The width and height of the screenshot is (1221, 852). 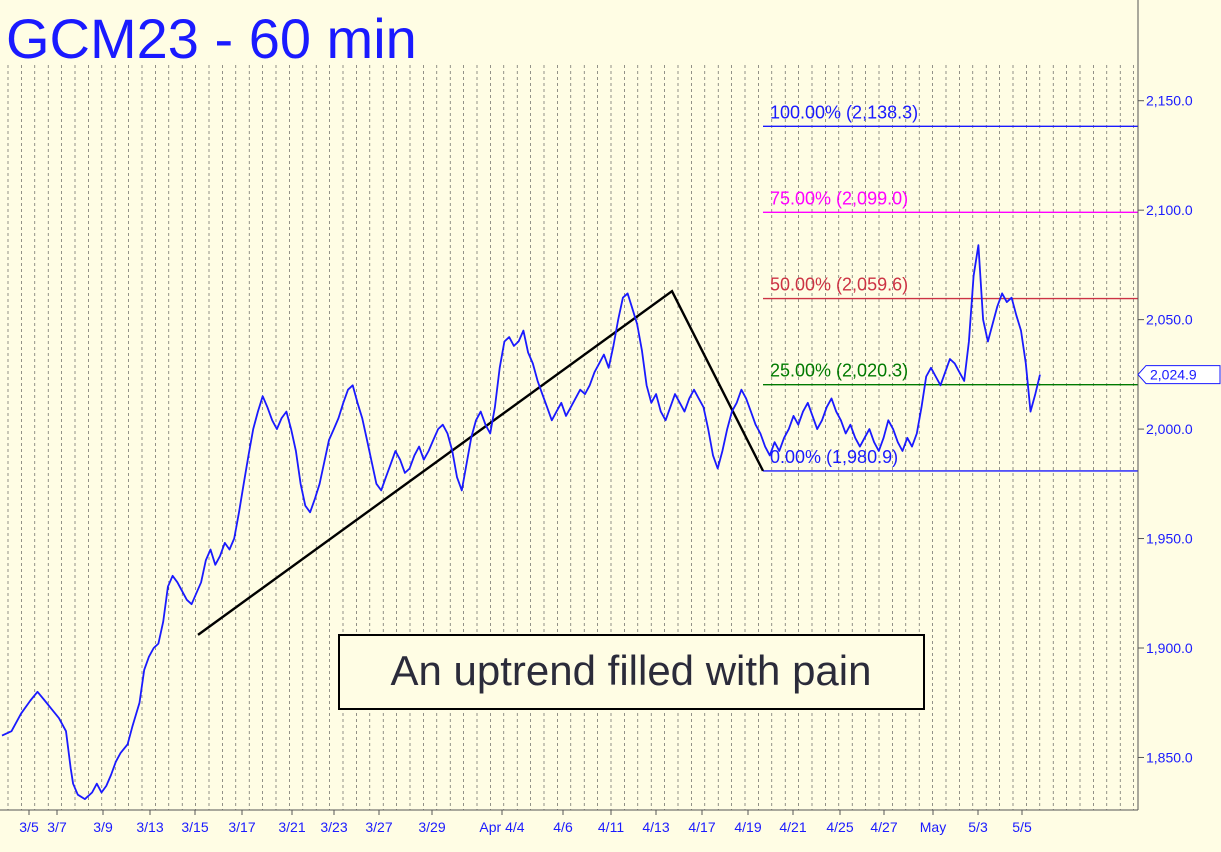 I want to click on x-tick-label: 4/17, so click(x=701, y=827).